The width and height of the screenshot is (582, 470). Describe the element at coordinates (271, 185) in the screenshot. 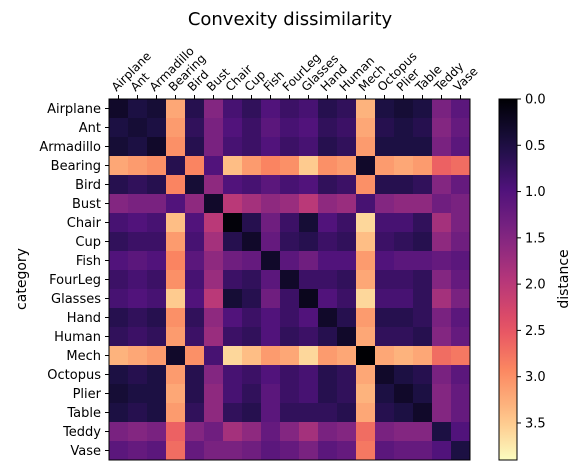

I see `heatmap-cell-bird-fish` at that location.